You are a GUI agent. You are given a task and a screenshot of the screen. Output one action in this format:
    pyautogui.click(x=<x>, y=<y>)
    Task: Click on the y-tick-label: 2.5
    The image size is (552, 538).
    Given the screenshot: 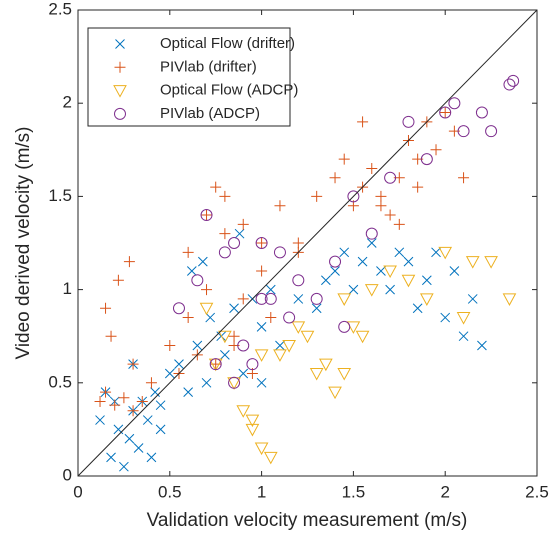 What is the action you would take?
    pyautogui.click(x=60, y=9)
    